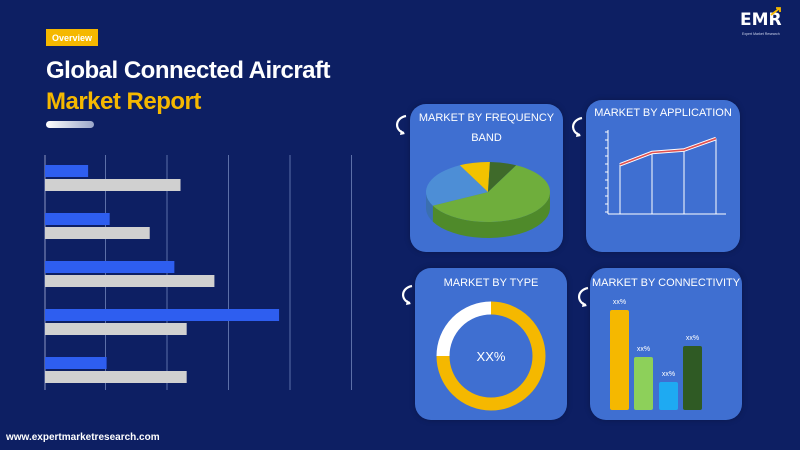 This screenshot has height=450, width=800. What do you see at coordinates (665, 172) in the screenshot?
I see `application-line-chart` at bounding box center [665, 172].